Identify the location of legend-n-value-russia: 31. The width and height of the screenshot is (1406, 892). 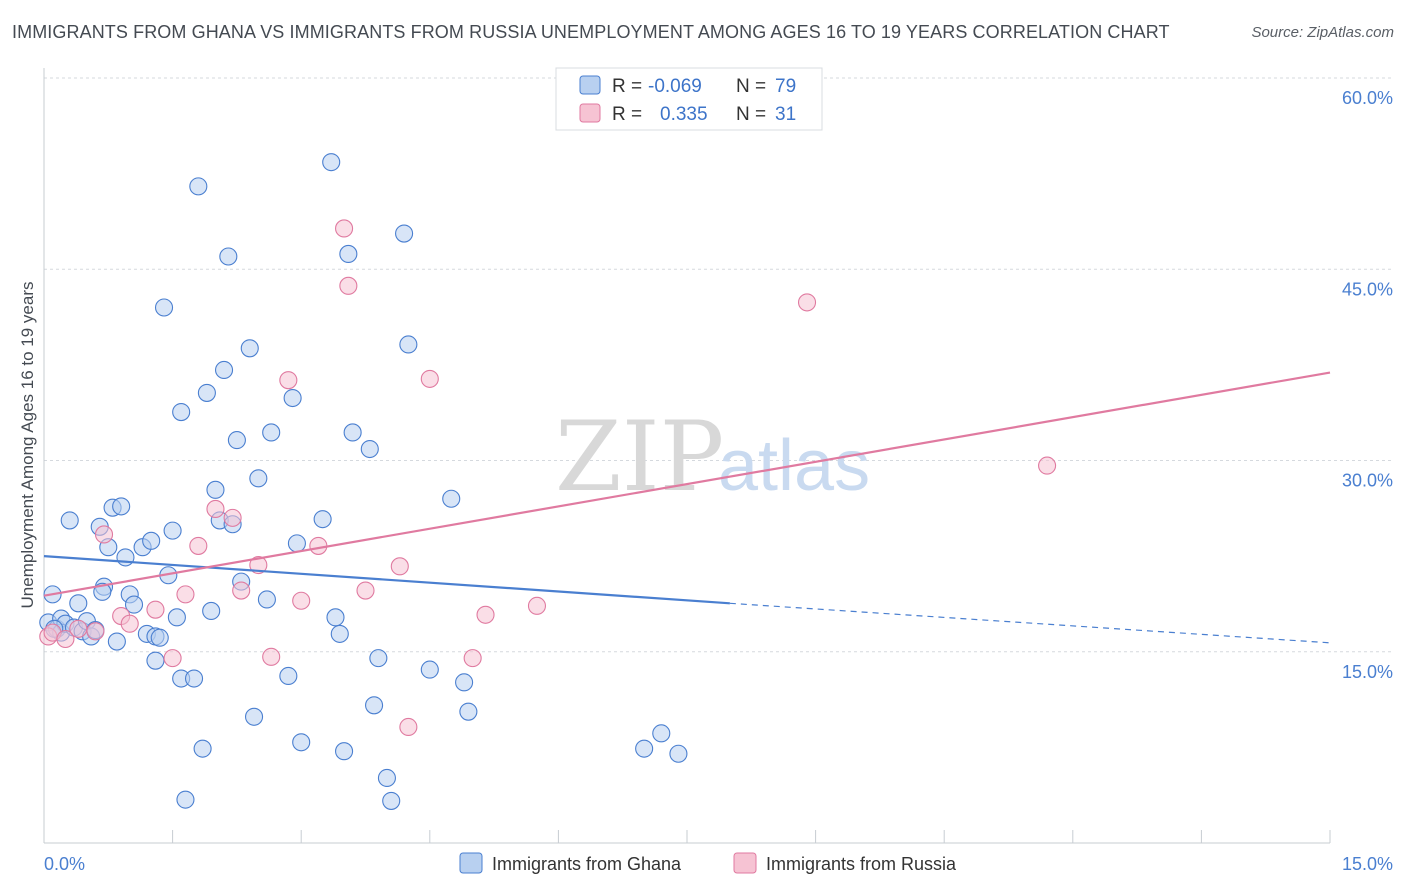
(785, 114).